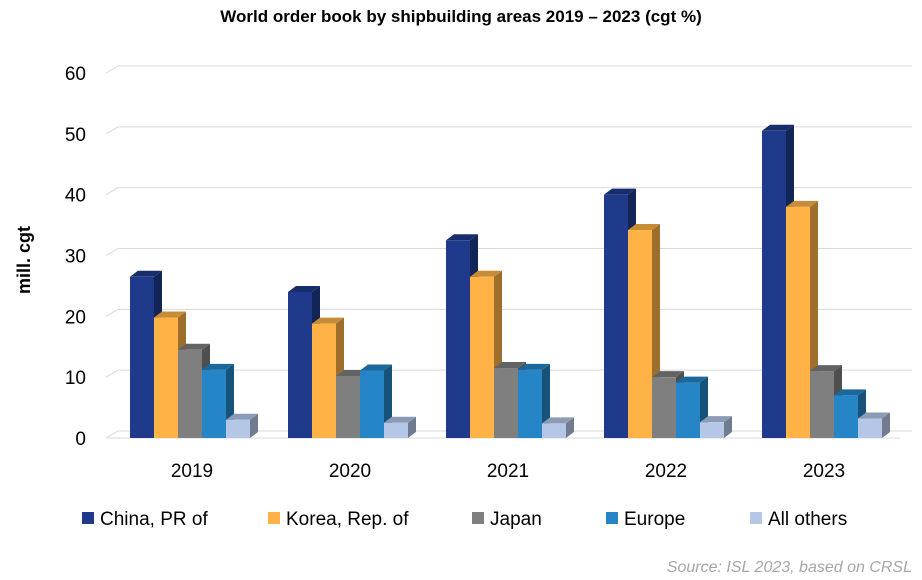 This screenshot has width=922, height=580. I want to click on legend-item: Japan, so click(507, 519).